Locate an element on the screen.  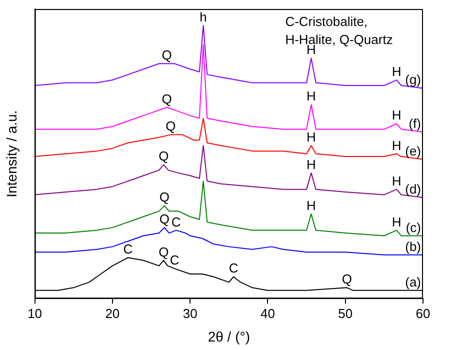
series-label: (c) is located at coordinates (413, 227).